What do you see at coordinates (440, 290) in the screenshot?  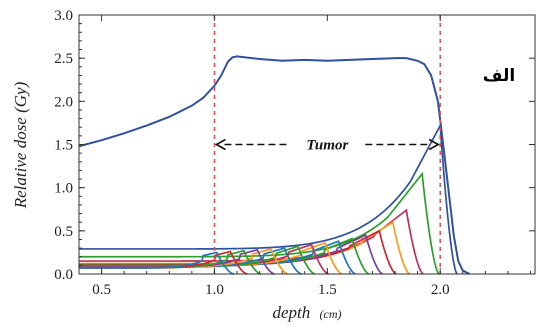 I see `x-tick-label: 2.0` at bounding box center [440, 290].